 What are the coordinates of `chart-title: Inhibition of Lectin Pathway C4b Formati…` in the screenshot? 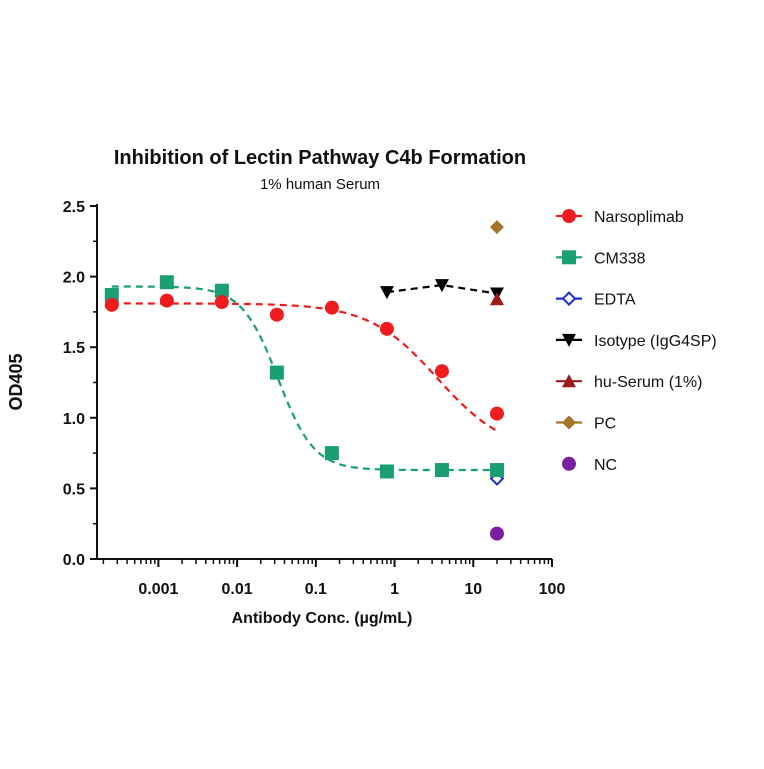 It's located at (320, 158).